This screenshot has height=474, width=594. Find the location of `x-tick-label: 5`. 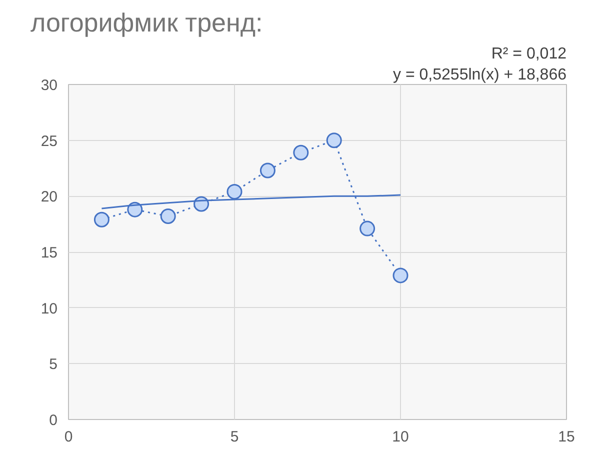

x-tick-label: 5 is located at coordinates (234, 437).